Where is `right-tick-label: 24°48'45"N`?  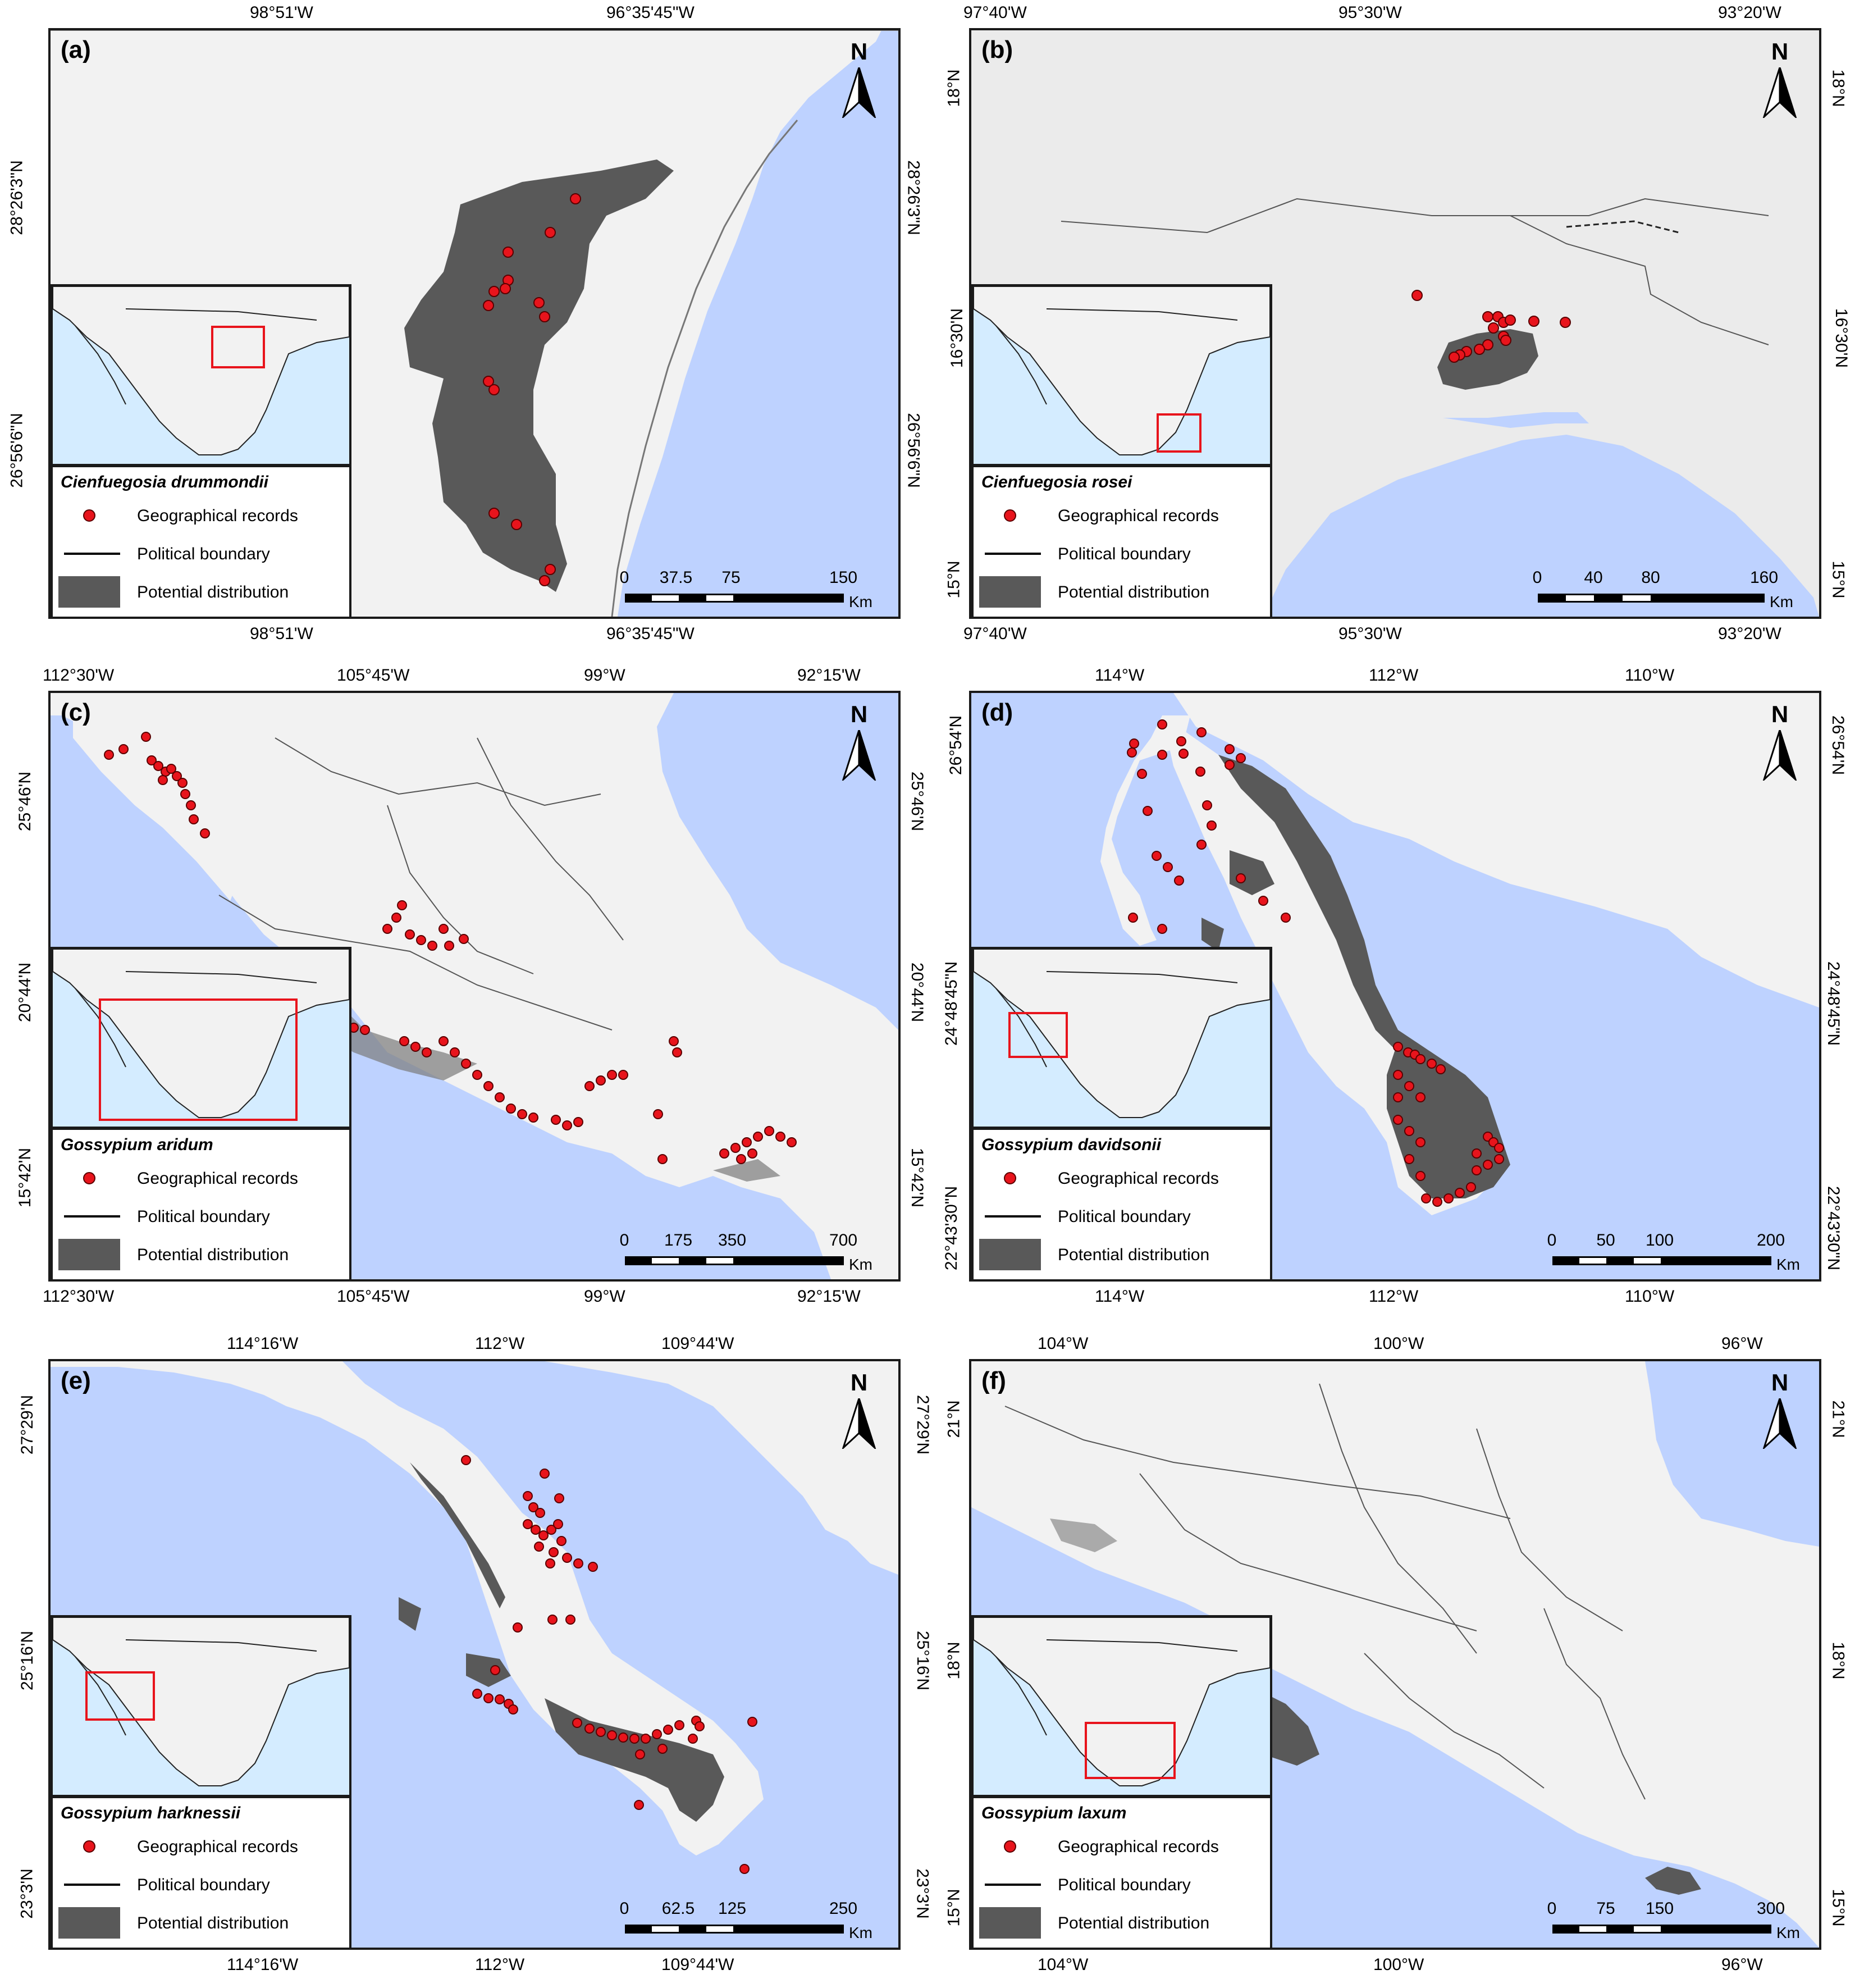
right-tick-label: 24°48'45"N is located at coordinates (1833, 1003).